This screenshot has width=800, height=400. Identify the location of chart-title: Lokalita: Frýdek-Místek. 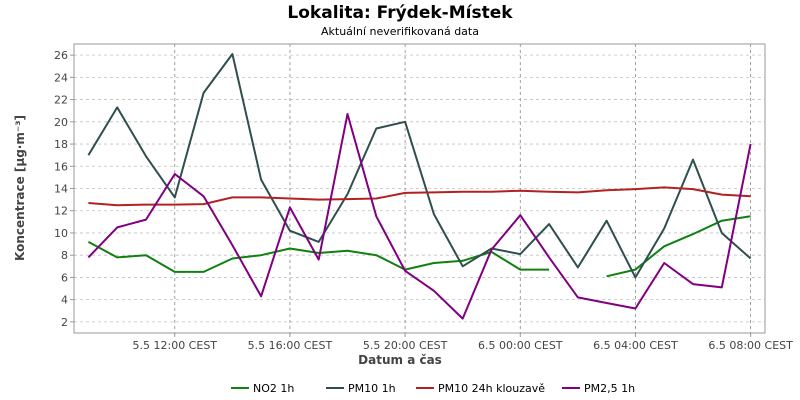
(400, 13).